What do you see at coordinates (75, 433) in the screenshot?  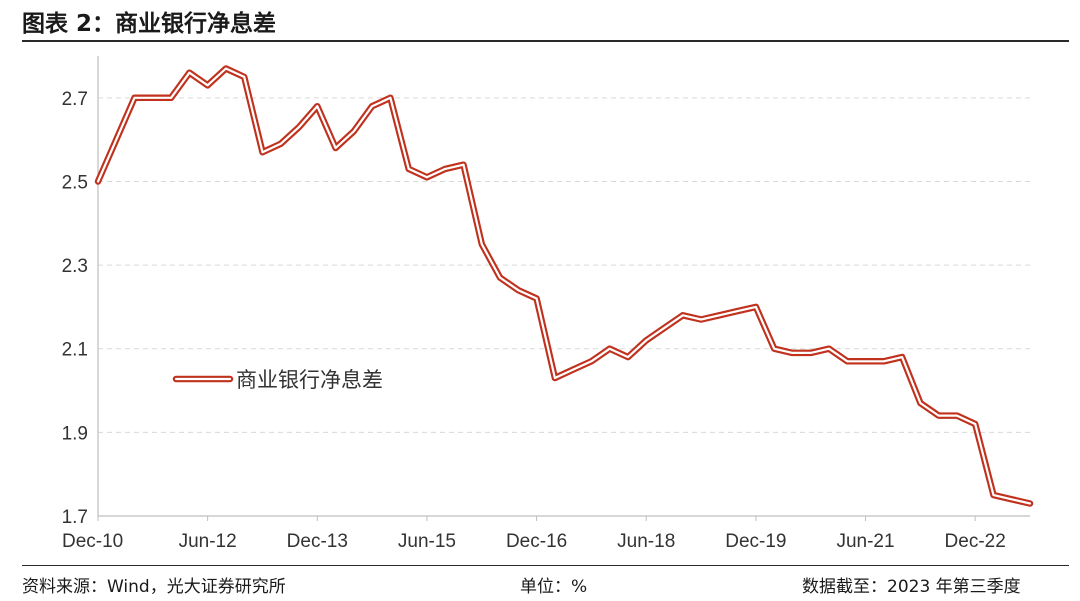 I see `y-tick-label: 1.9` at bounding box center [75, 433].